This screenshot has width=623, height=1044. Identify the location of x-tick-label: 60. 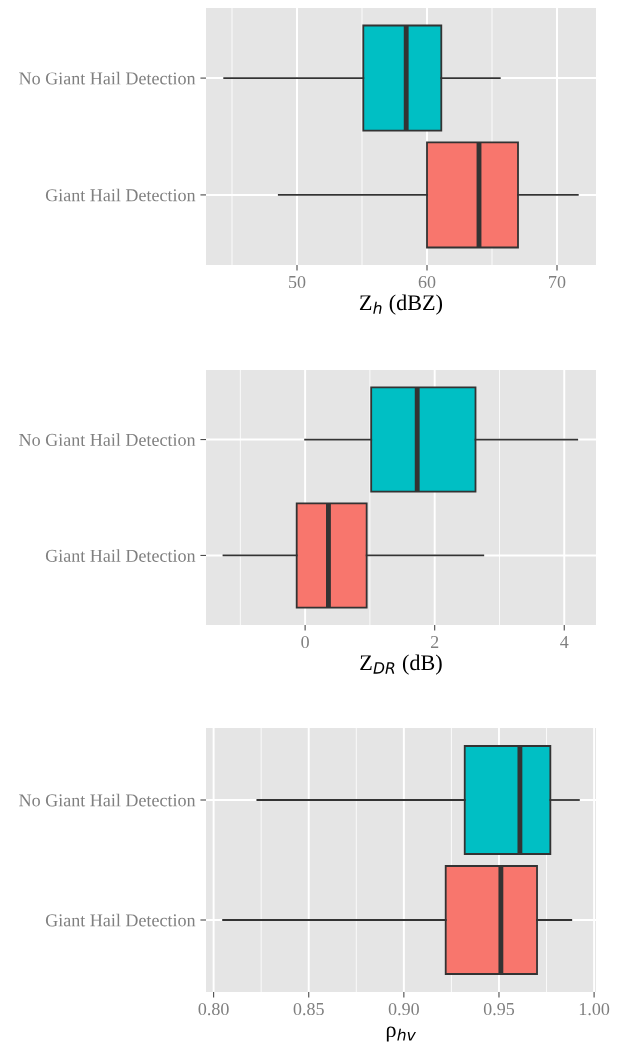
(427, 282).